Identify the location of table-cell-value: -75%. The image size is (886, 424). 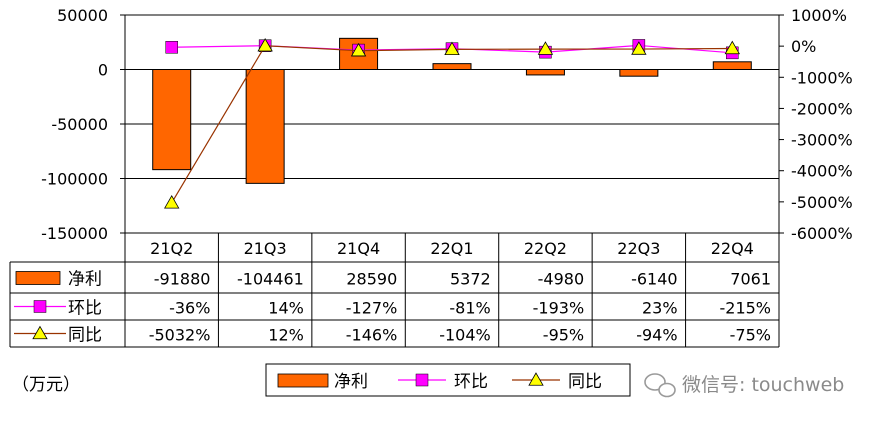
(750, 335).